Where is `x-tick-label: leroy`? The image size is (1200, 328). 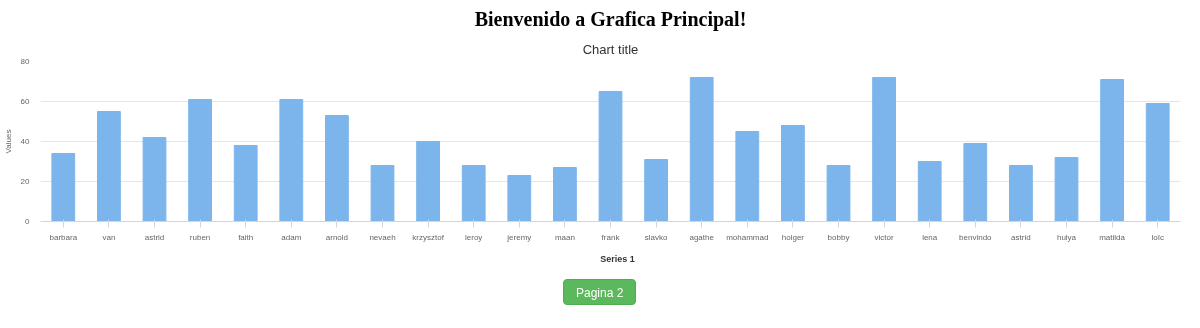 x-tick-label: leroy is located at coordinates (474, 237).